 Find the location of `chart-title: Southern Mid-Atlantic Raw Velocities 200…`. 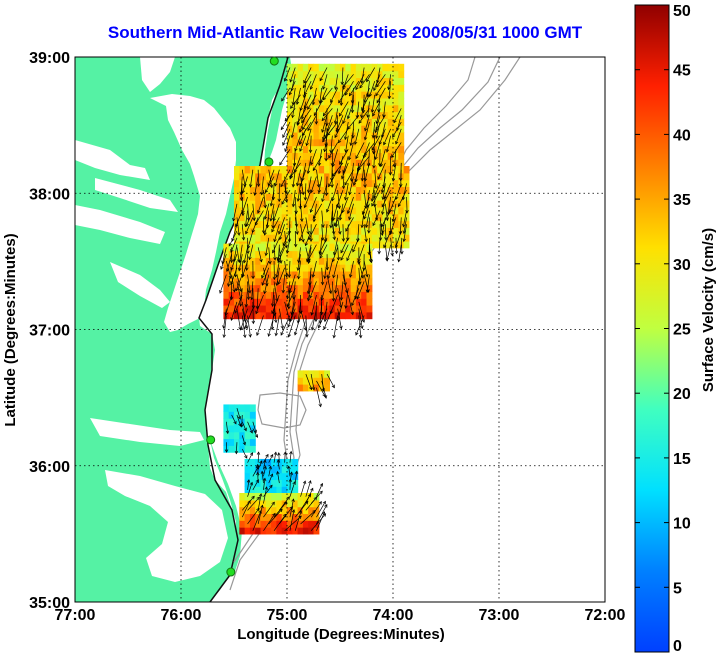

chart-title: Southern Mid-Atlantic Raw Velocities 200… is located at coordinates (345, 32).